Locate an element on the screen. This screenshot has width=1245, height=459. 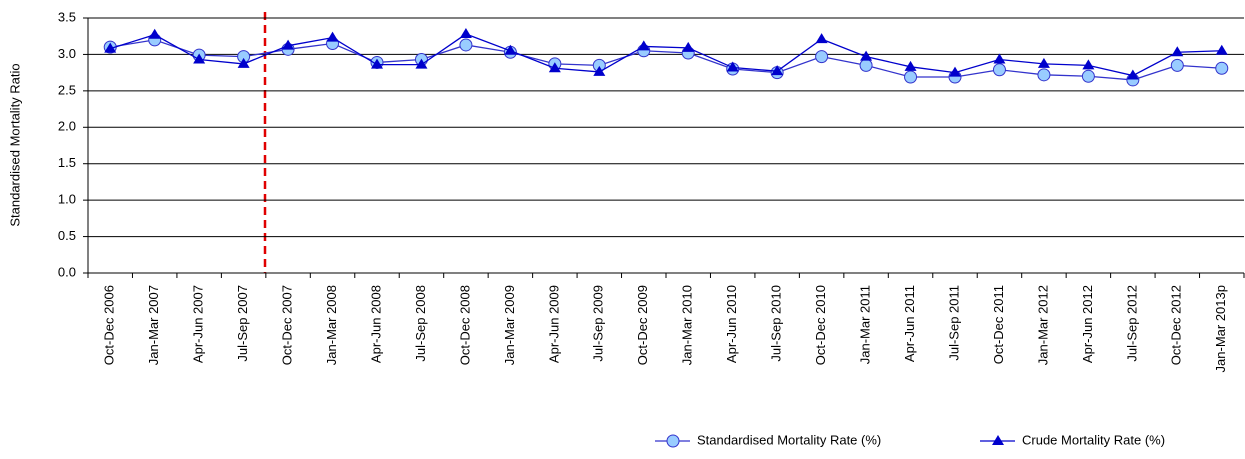
x-tick-label: Oct-Dec 2007 is located at coordinates (287, 325).